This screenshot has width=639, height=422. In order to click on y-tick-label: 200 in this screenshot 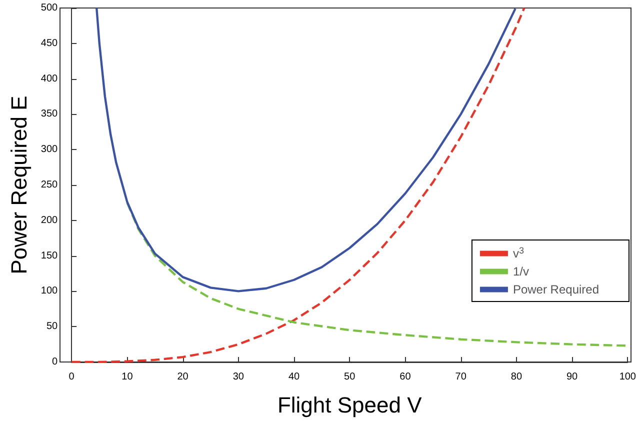, I will do `click(49, 220)`.